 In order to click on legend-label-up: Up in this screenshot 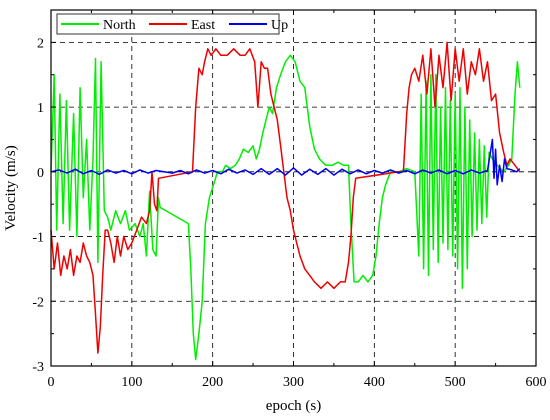, I will do `click(279, 25)`.